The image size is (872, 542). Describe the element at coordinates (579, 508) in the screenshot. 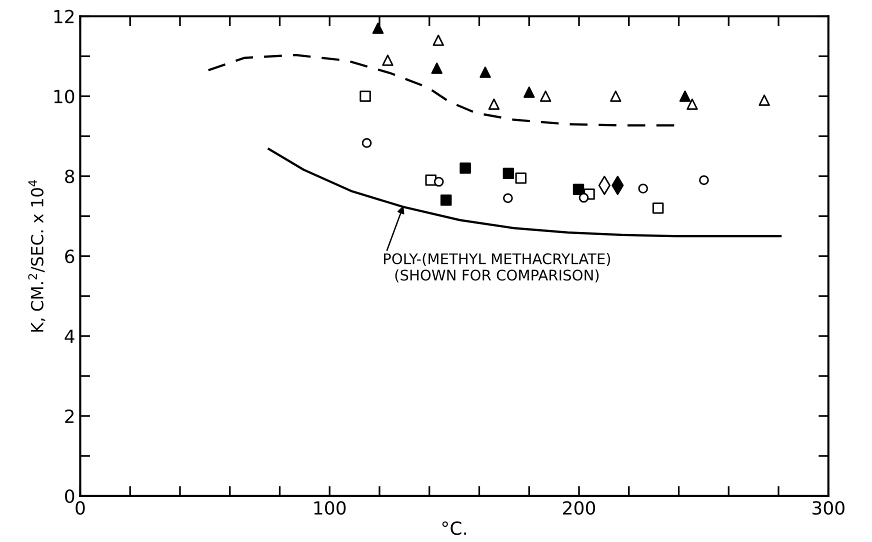

I see `x-tick-label: 200` at that location.